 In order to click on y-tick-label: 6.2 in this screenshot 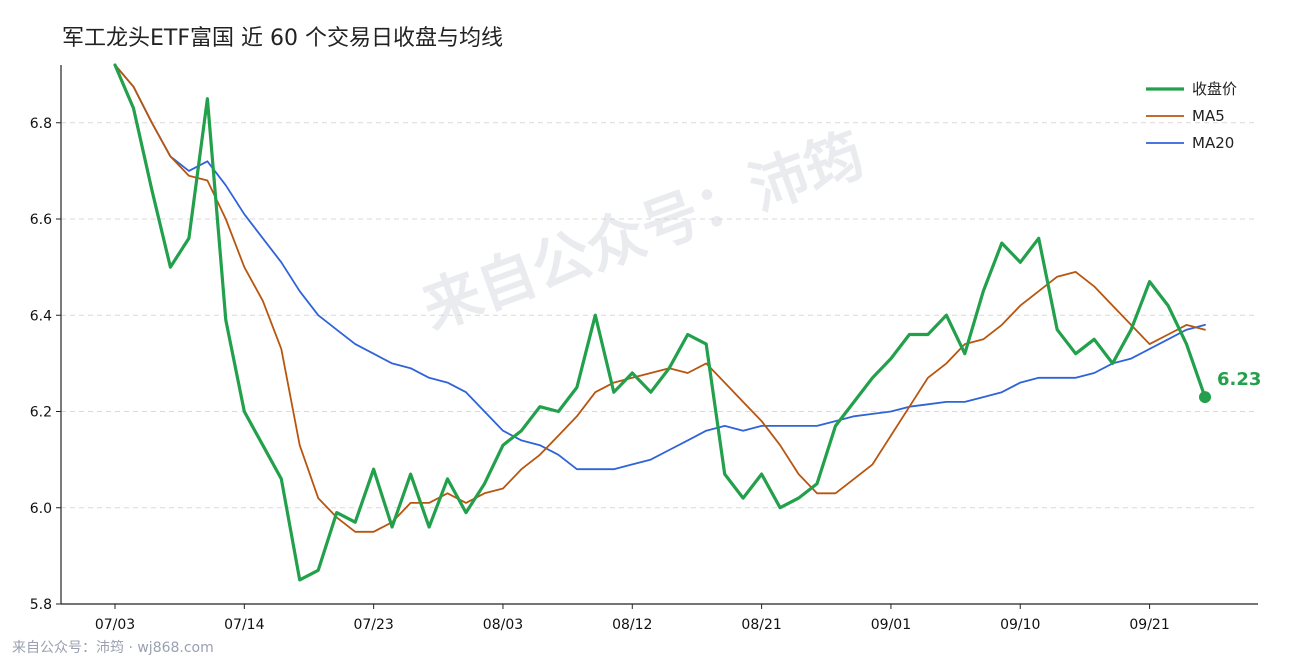, I will do `click(41, 413)`.